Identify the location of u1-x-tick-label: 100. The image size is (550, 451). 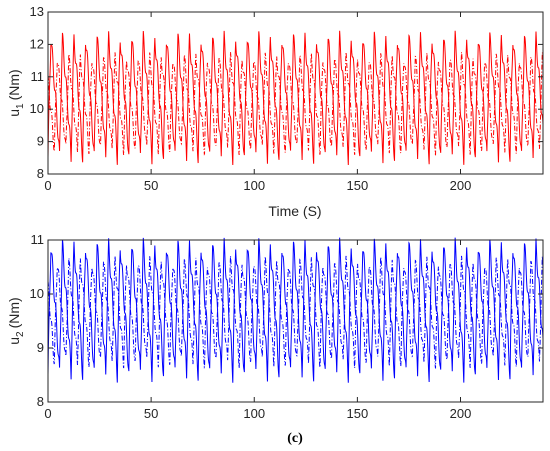
(254, 185).